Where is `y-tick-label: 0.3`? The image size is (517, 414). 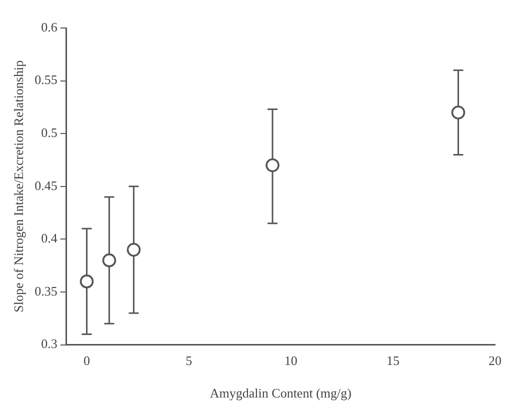 y-tick-label: 0.3 is located at coordinates (49, 344).